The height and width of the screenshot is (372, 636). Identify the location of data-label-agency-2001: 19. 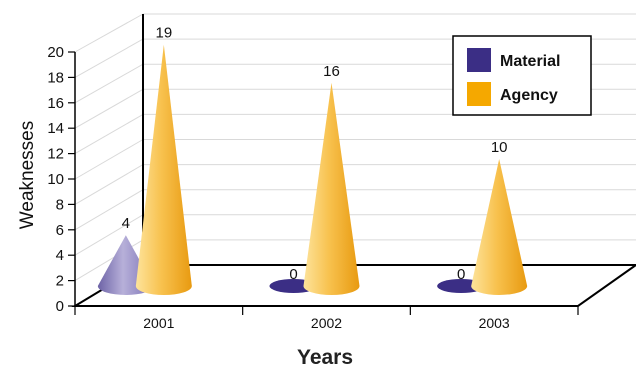
(163, 33).